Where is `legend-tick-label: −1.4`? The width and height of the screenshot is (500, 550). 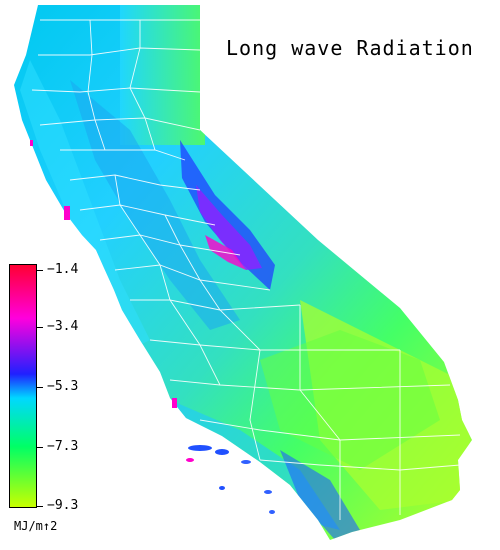 legend-tick-label: −1.4 is located at coordinates (63, 269).